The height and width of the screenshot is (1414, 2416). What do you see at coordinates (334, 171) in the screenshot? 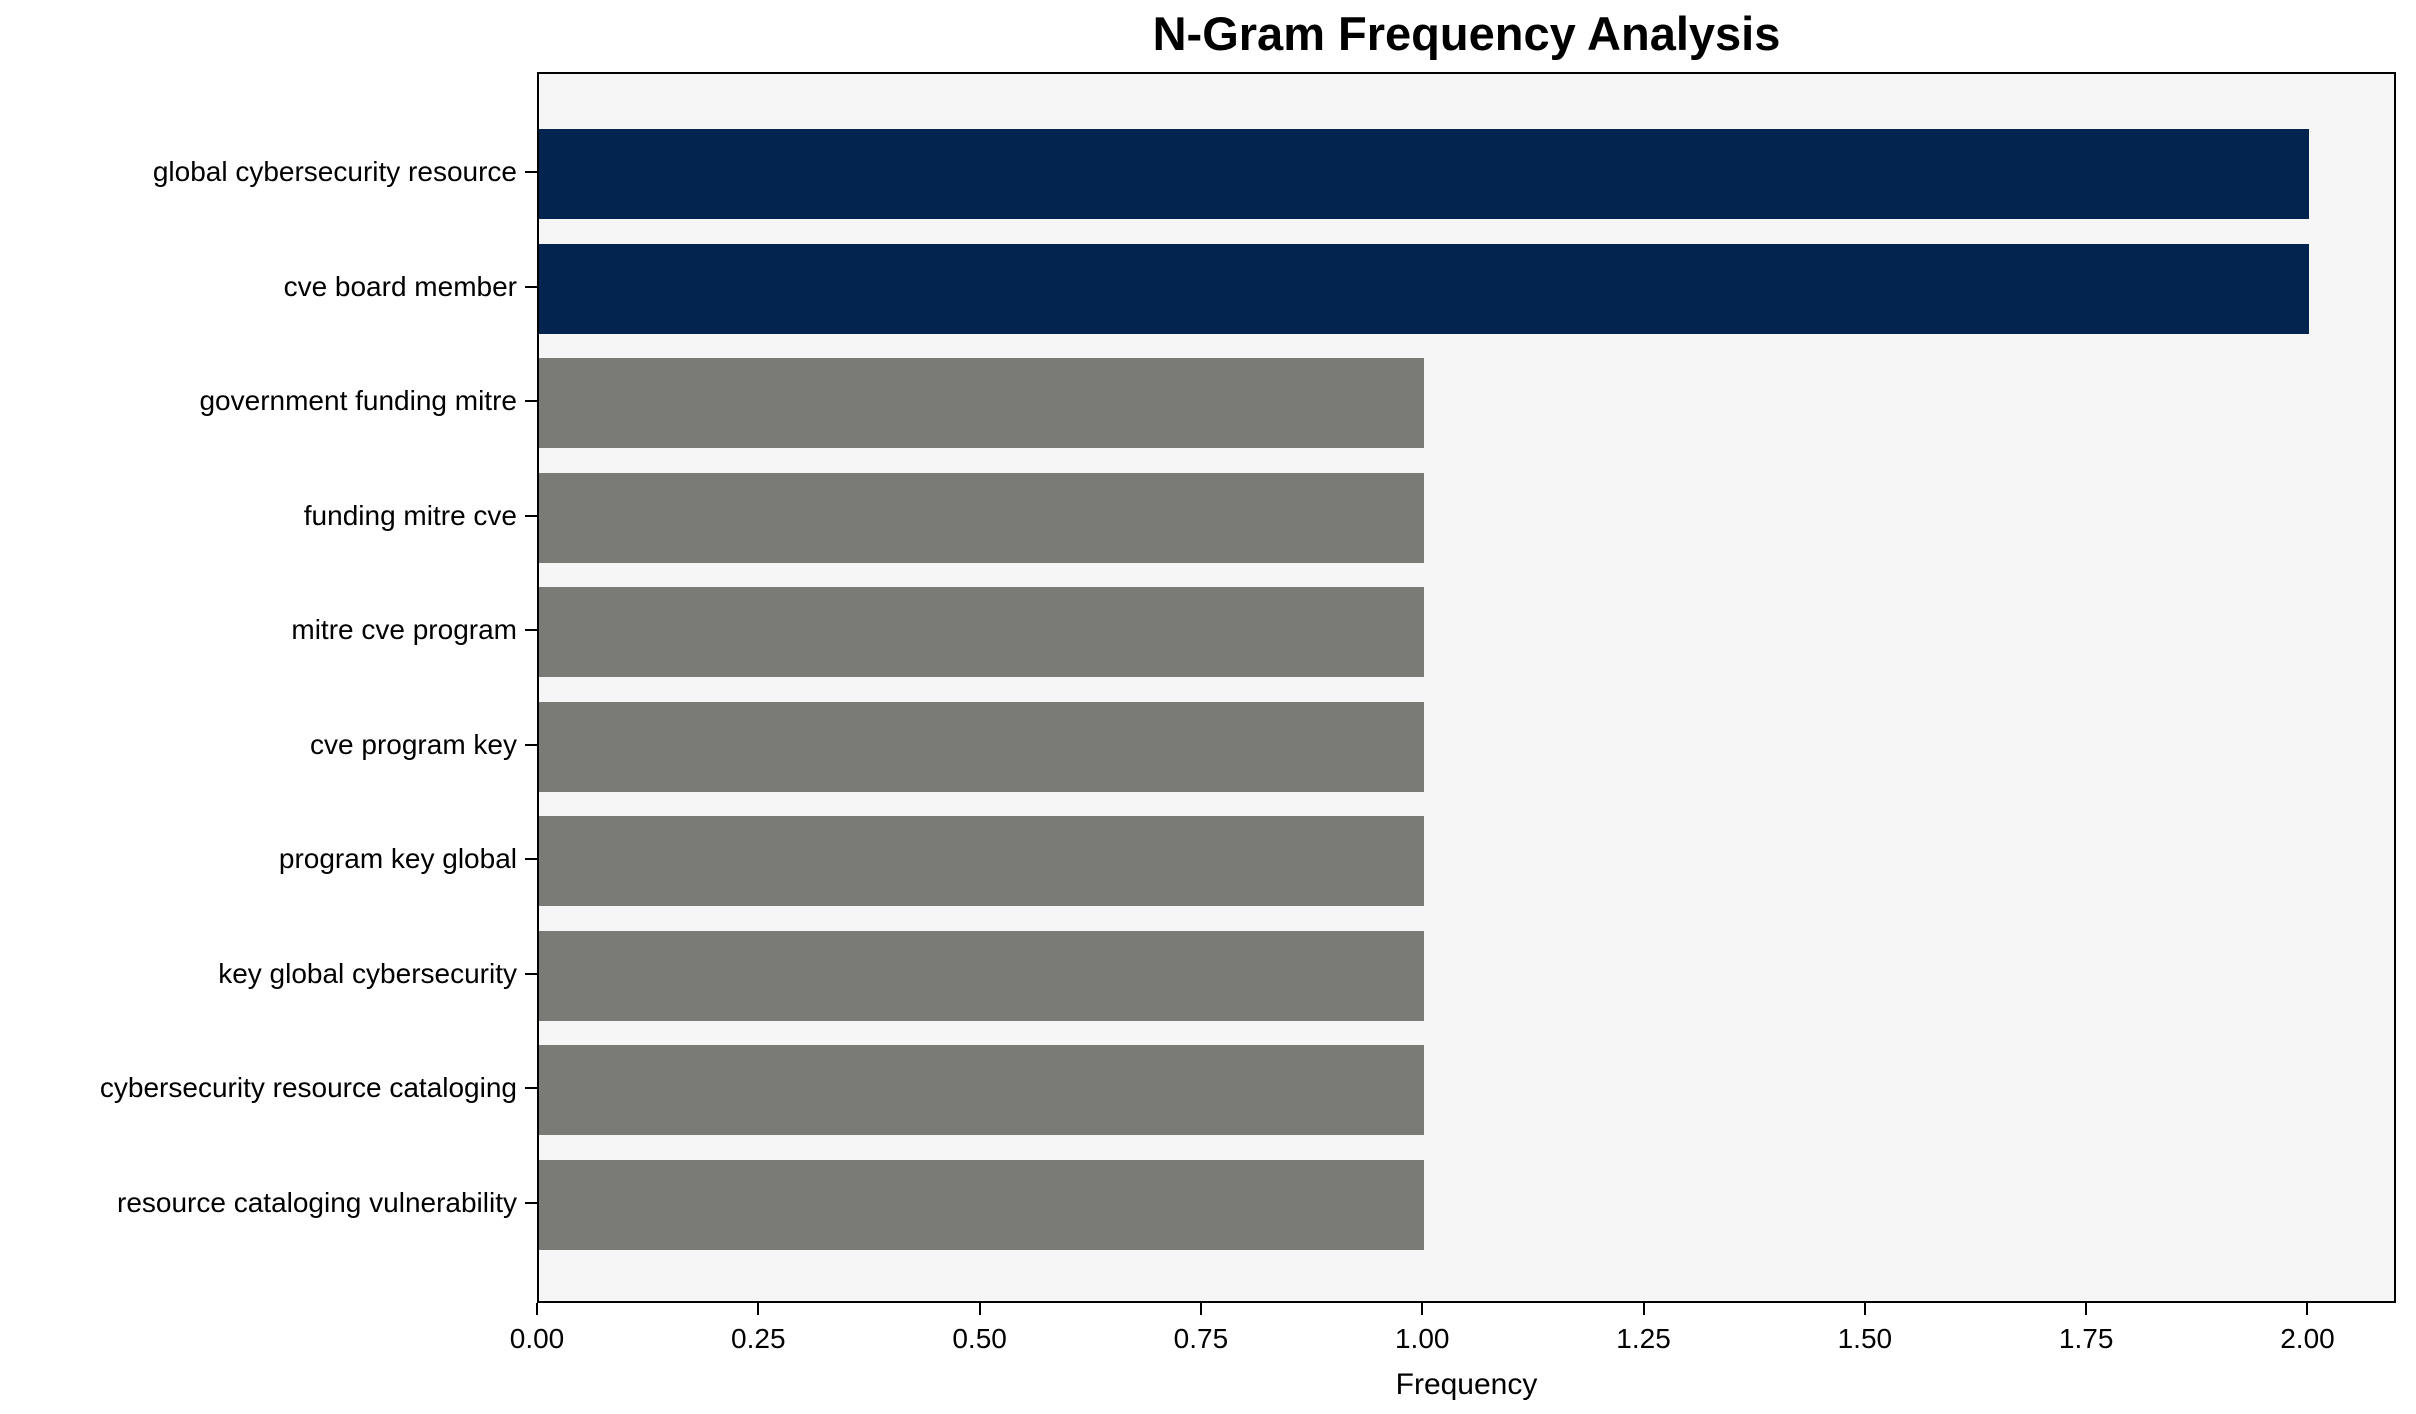
I see `y-tick-label: global cybersecurity resource` at bounding box center [334, 171].